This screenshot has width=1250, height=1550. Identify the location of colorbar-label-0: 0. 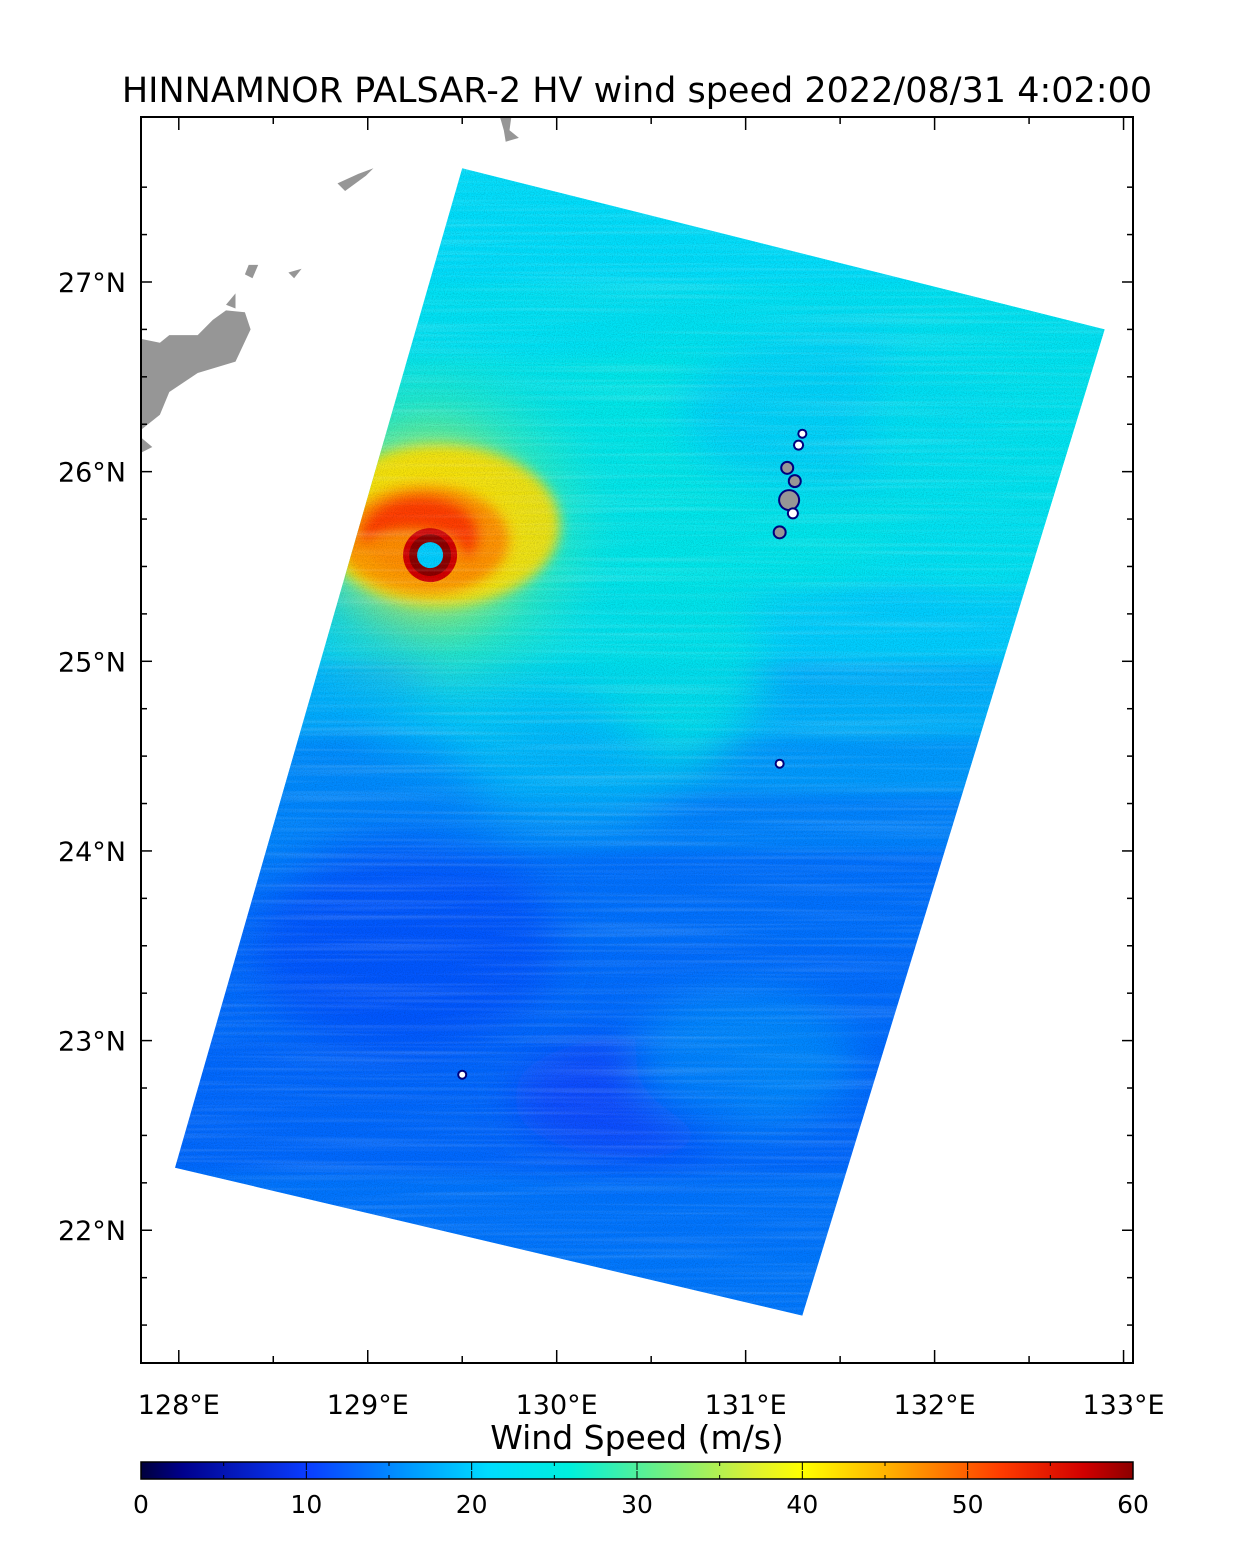
(141, 1504).